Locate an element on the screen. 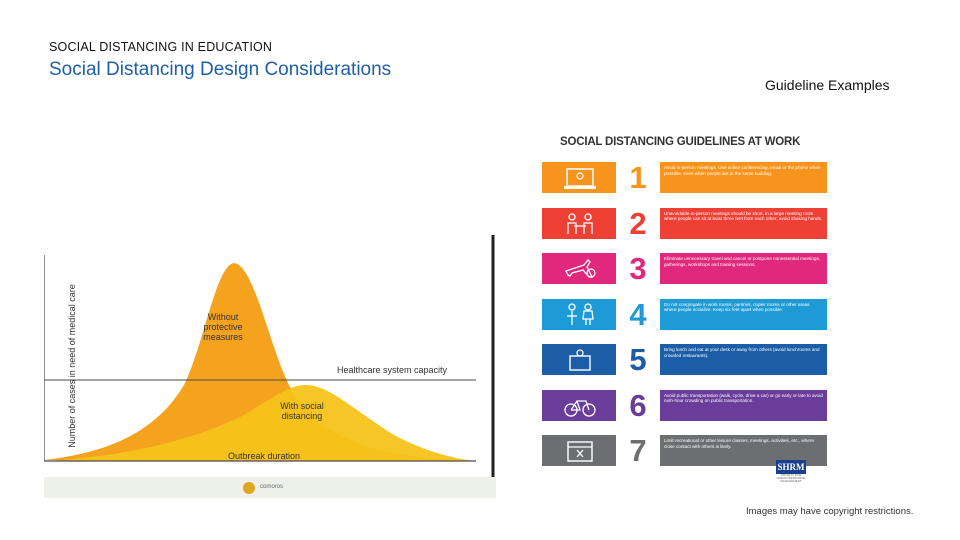  calendar-cancel-icon is located at coordinates (580, 451).